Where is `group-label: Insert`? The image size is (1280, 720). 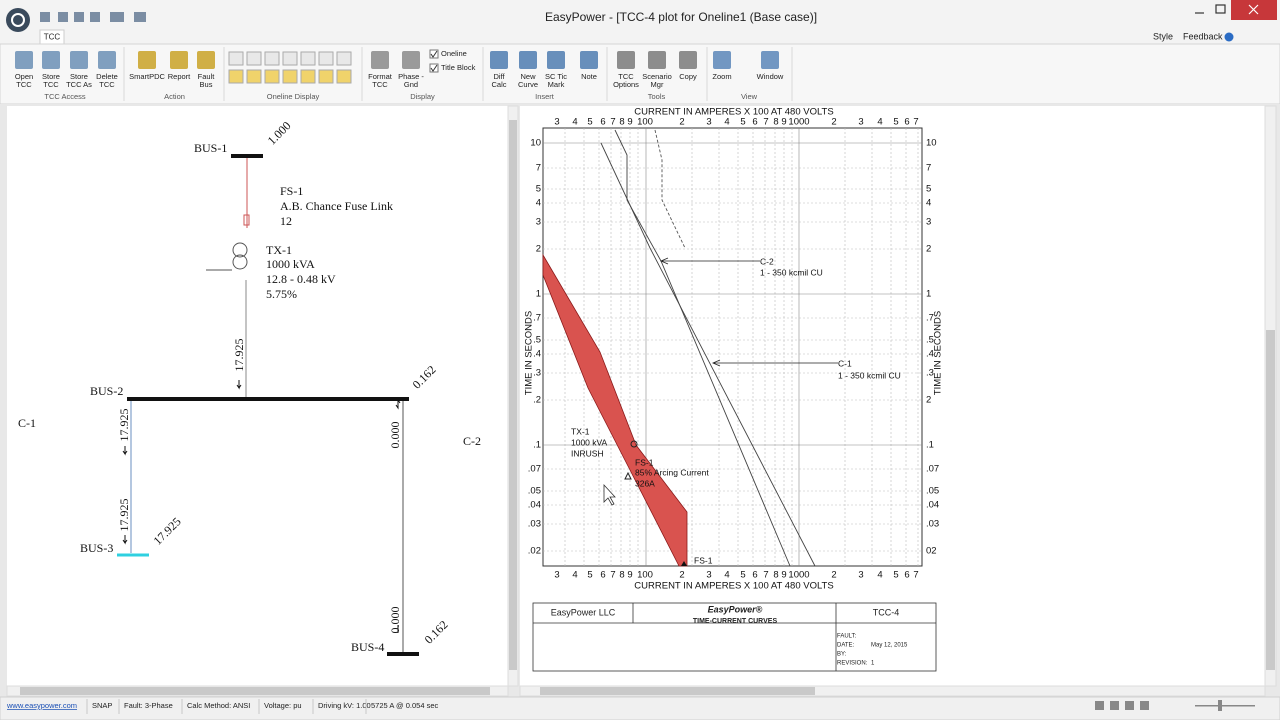 group-label: Insert is located at coordinates (545, 96).